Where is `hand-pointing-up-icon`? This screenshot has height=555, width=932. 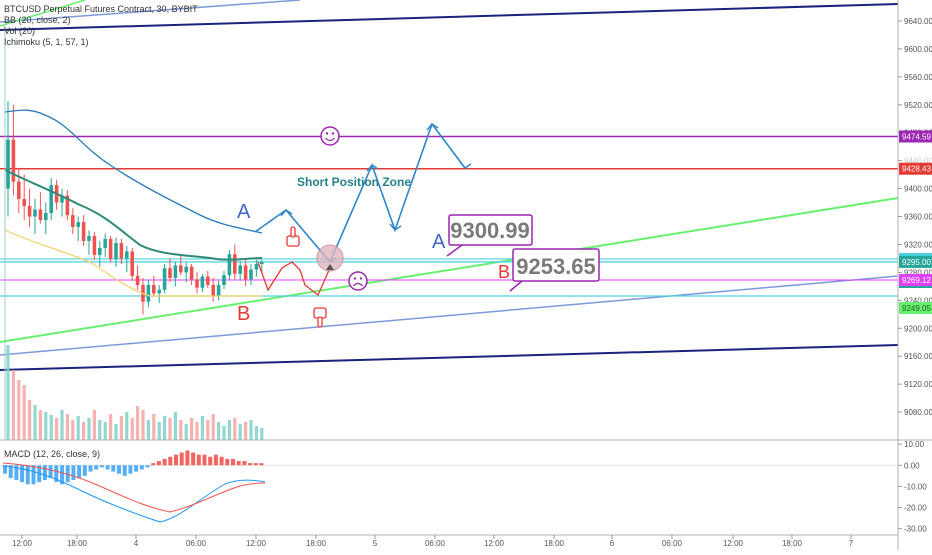
hand-pointing-up-icon is located at coordinates (293, 236).